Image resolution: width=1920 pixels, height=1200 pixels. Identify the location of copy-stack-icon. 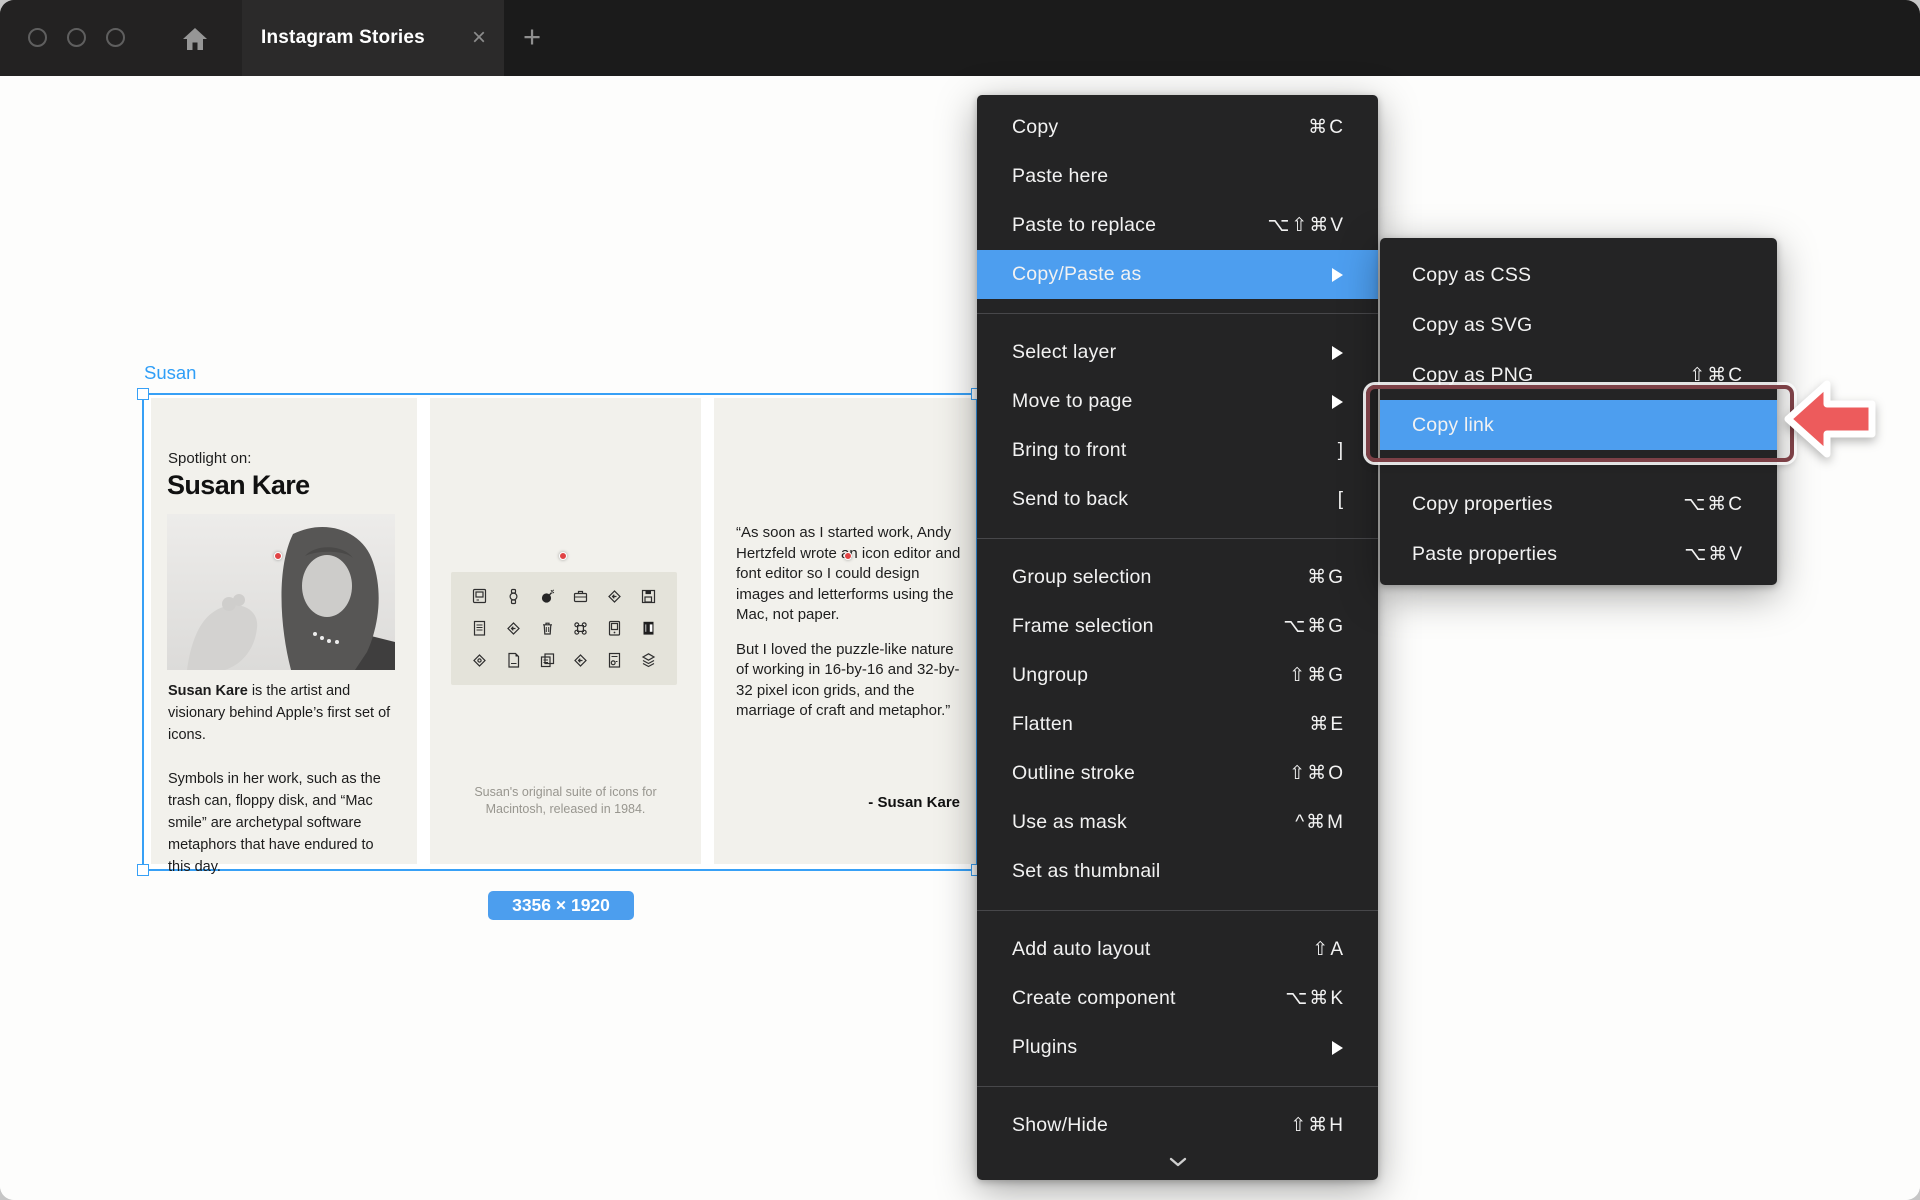
(547, 660).